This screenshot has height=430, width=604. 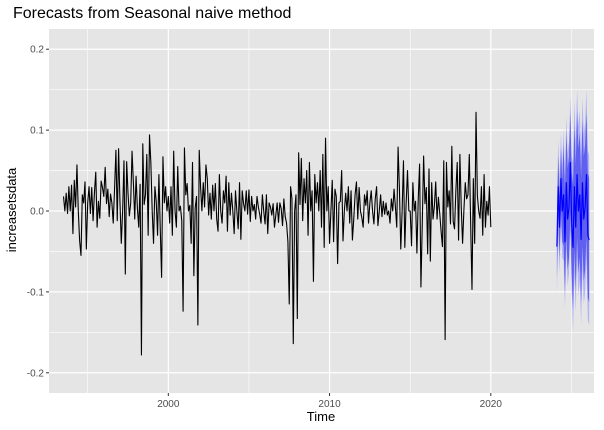 I want to click on y-tick-label: 0.1, so click(x=37, y=131).